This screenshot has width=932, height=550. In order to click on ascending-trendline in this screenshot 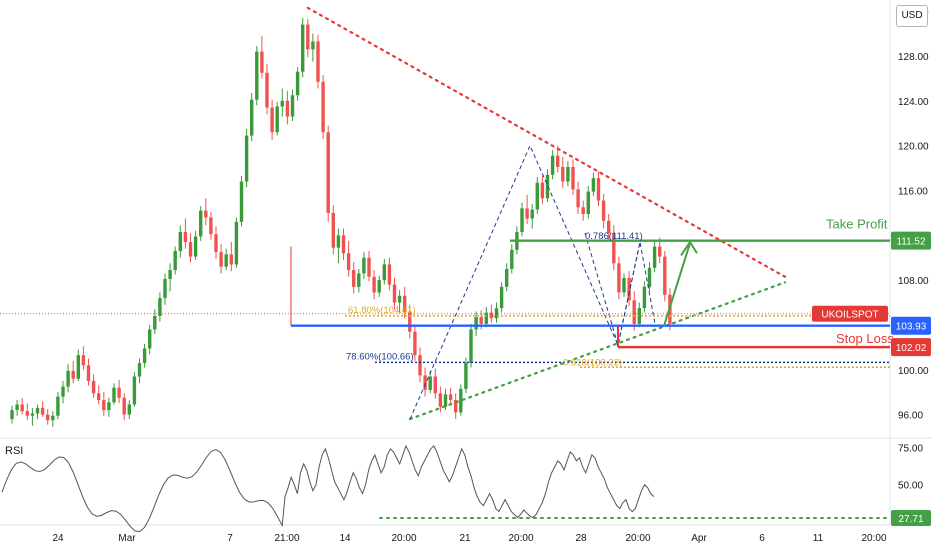, I will do `click(597, 351)`.